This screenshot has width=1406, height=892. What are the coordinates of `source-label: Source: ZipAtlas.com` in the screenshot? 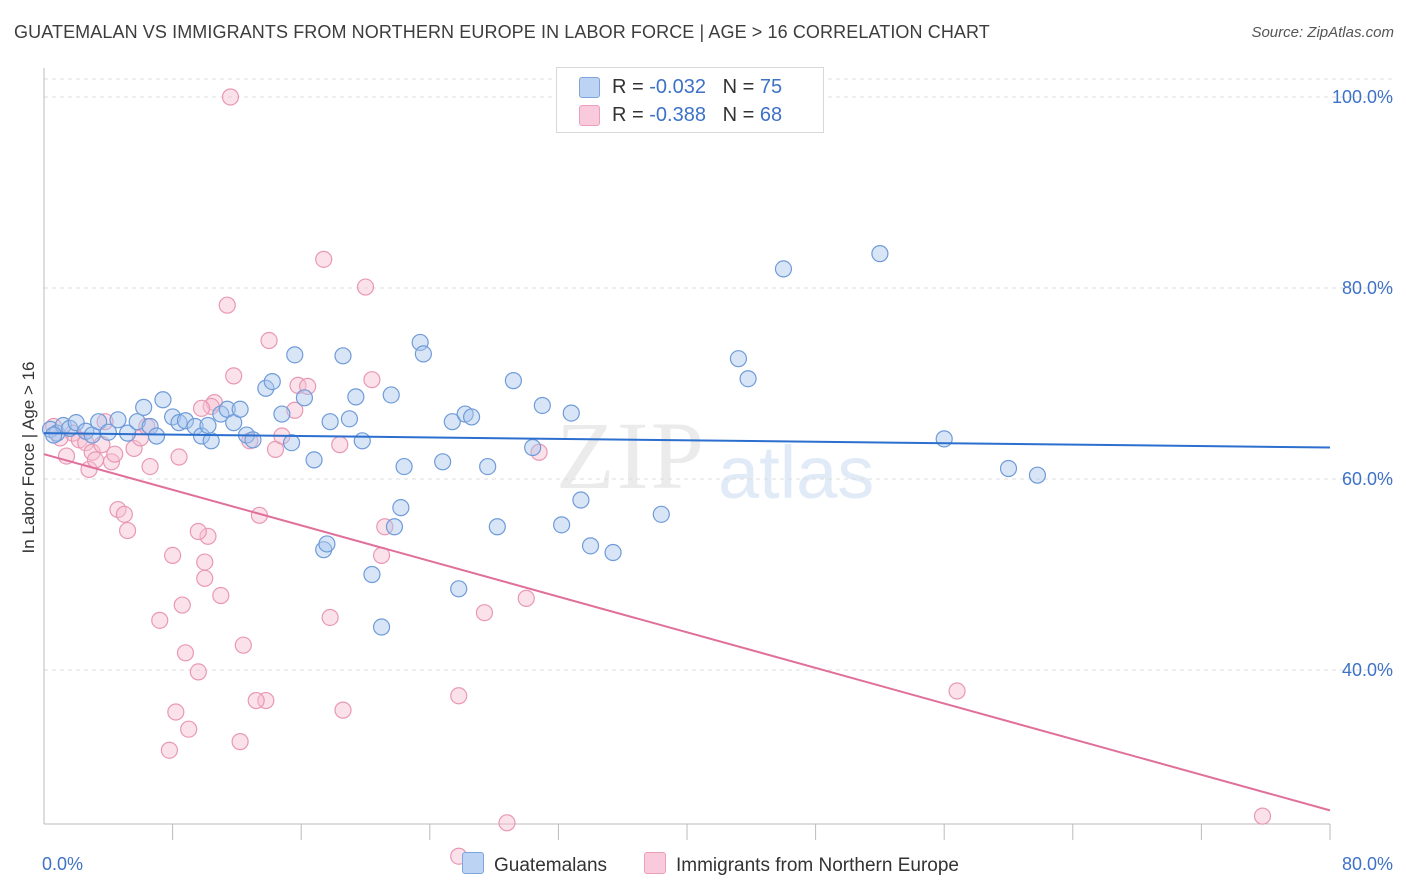 It's located at (1322, 32).